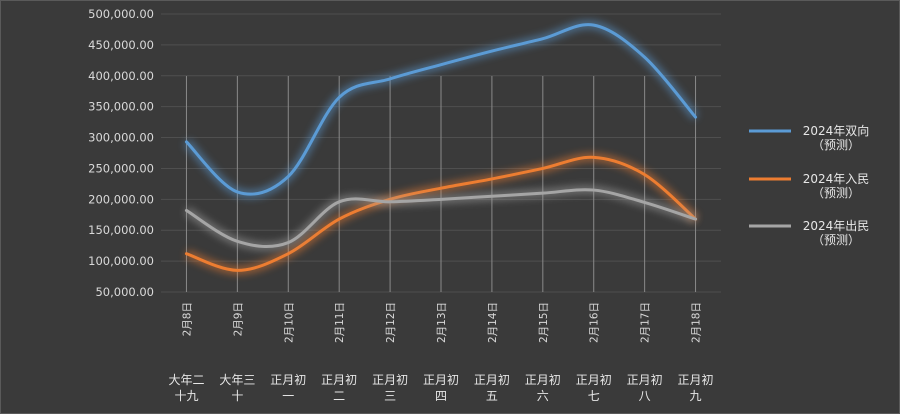 This screenshot has height=414, width=900. I want to click on legend-label: 2024年出民, so click(836, 226).